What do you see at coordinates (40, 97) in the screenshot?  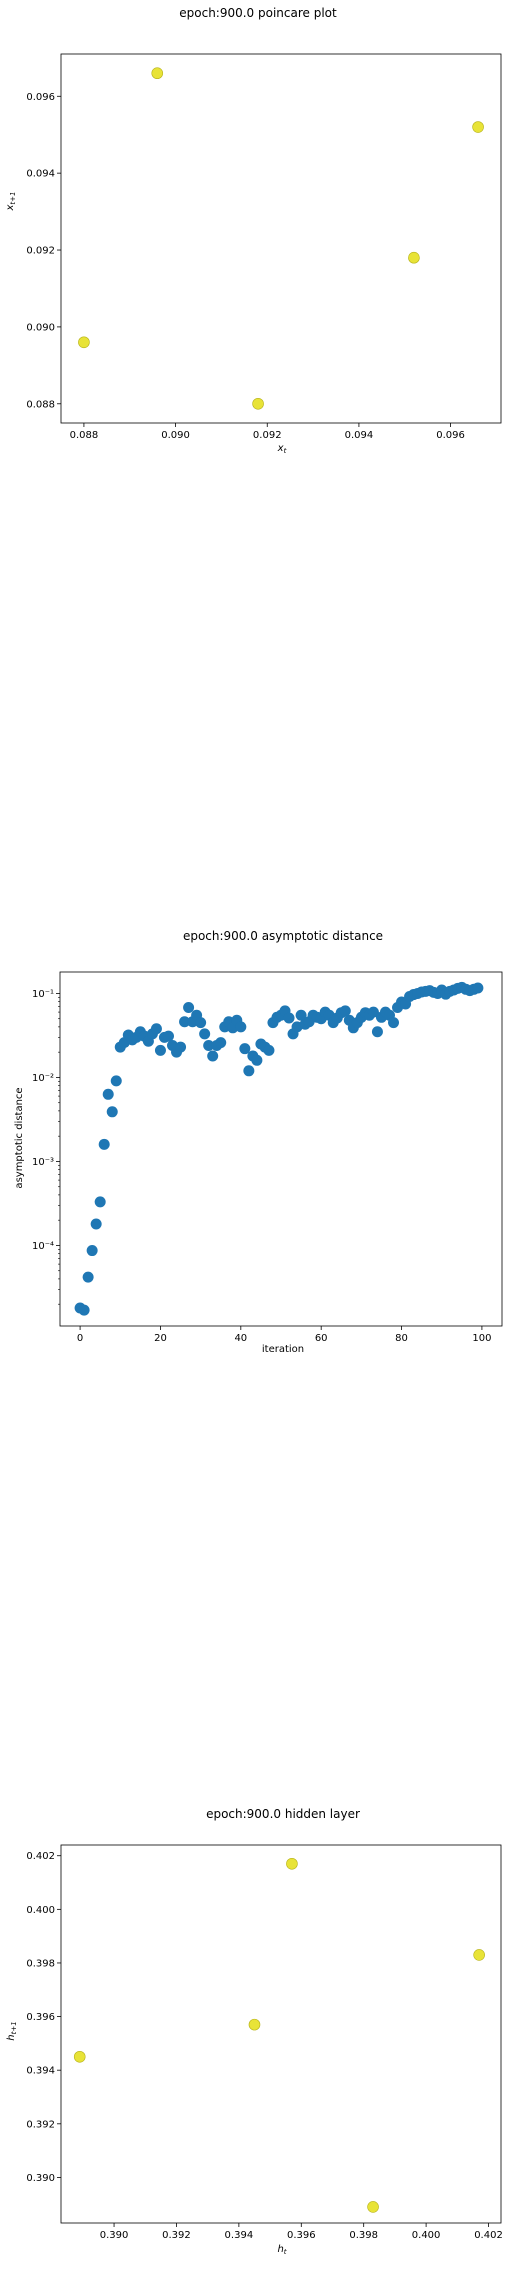 I see `y-tick-label: 0.096` at bounding box center [40, 97].